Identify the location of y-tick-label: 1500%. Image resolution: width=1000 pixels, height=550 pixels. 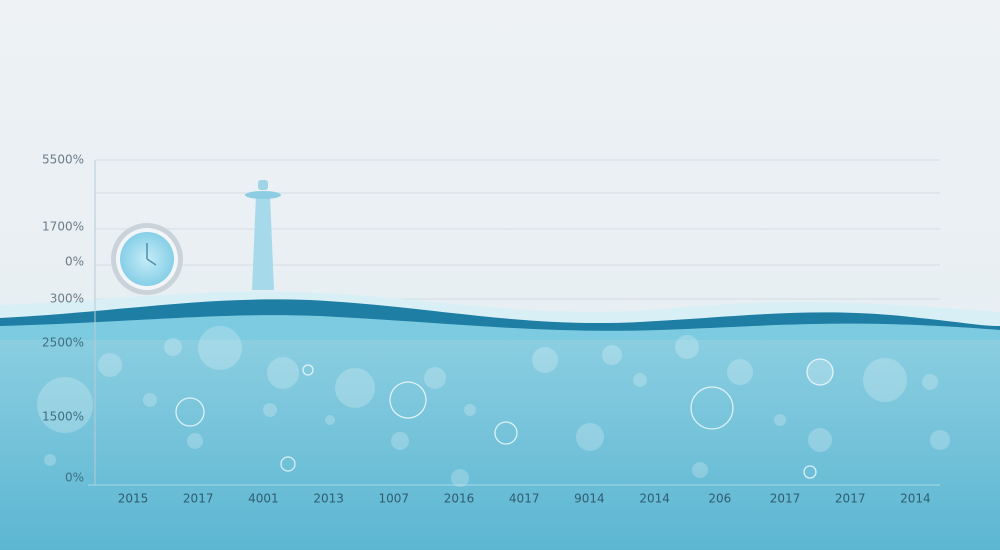
(63, 417).